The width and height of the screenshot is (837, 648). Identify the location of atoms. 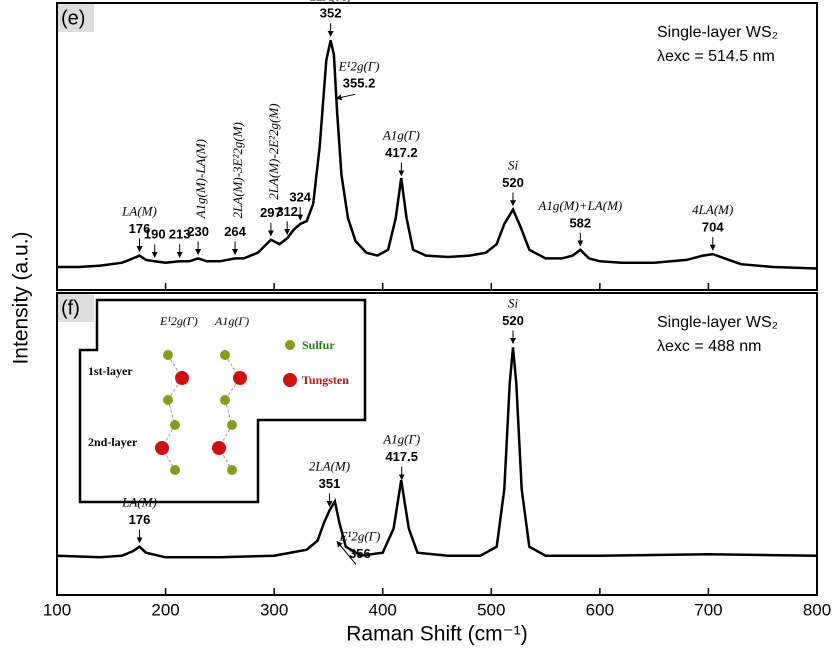
(226, 407).